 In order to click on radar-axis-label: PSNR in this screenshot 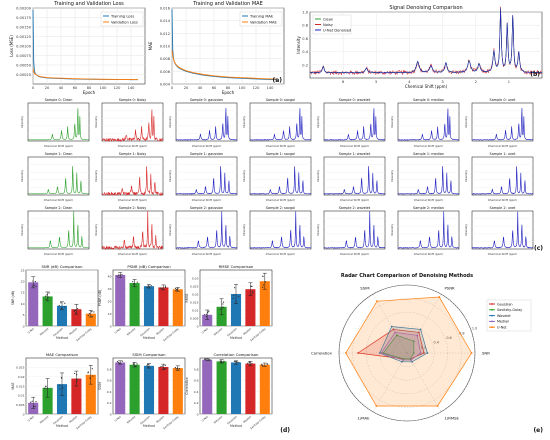, I will do `click(450, 288)`.